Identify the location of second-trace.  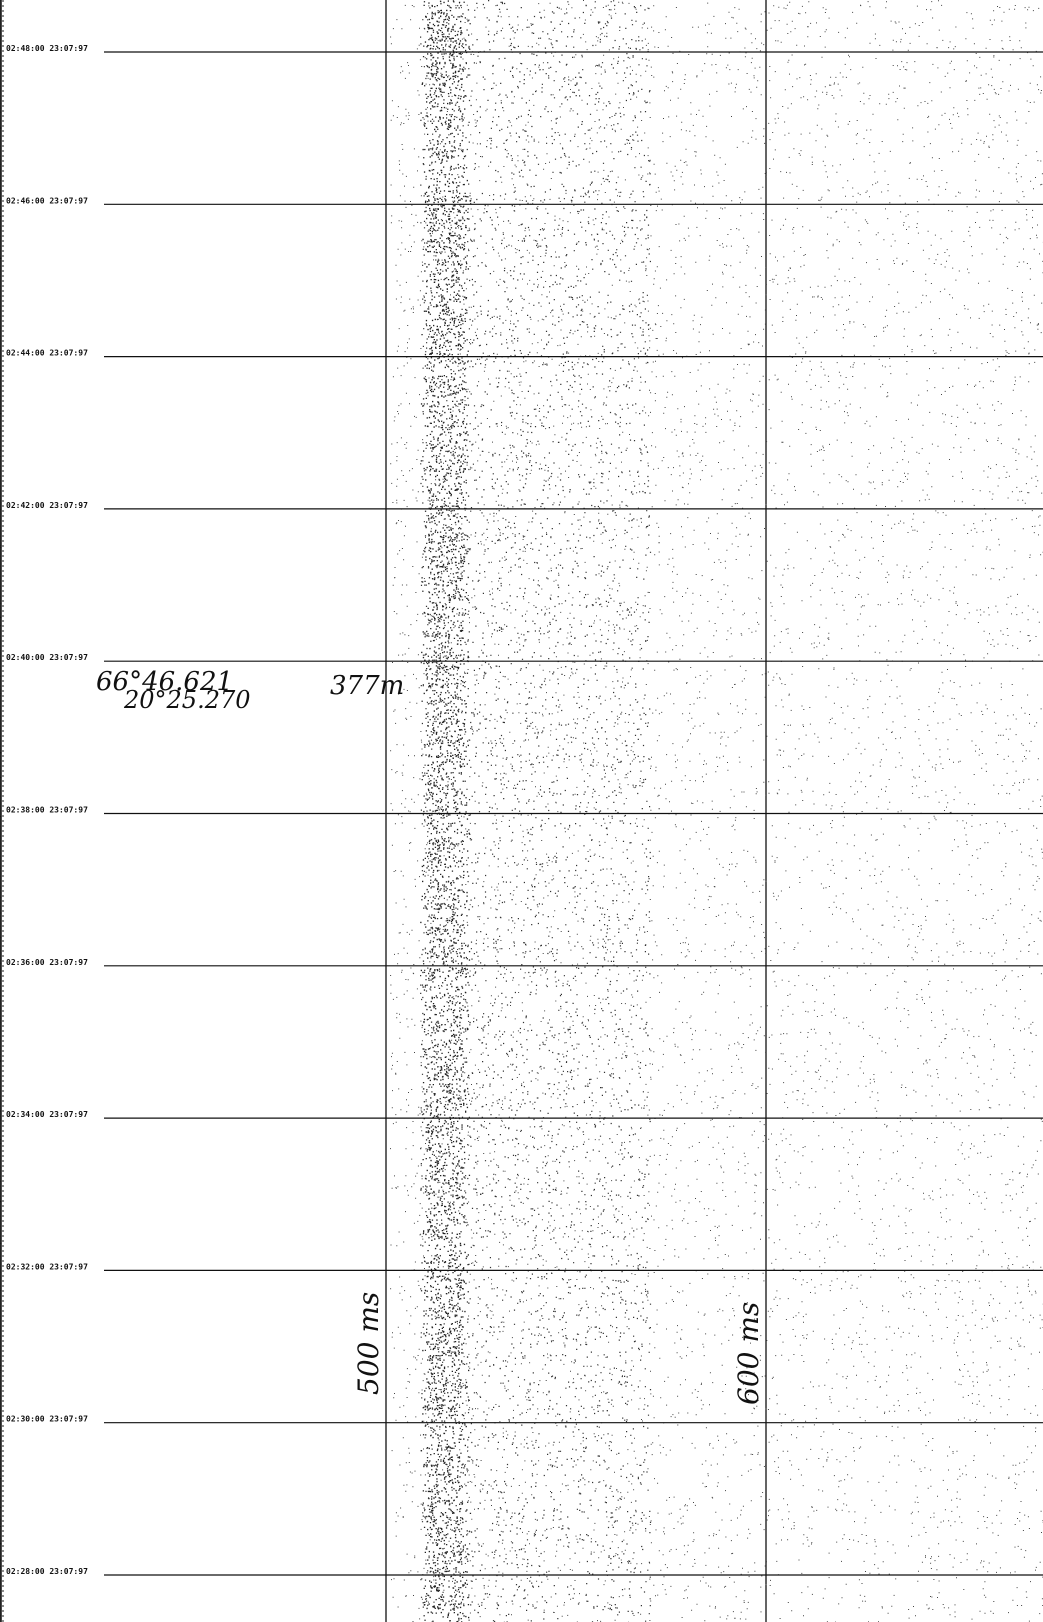
(1, 811).